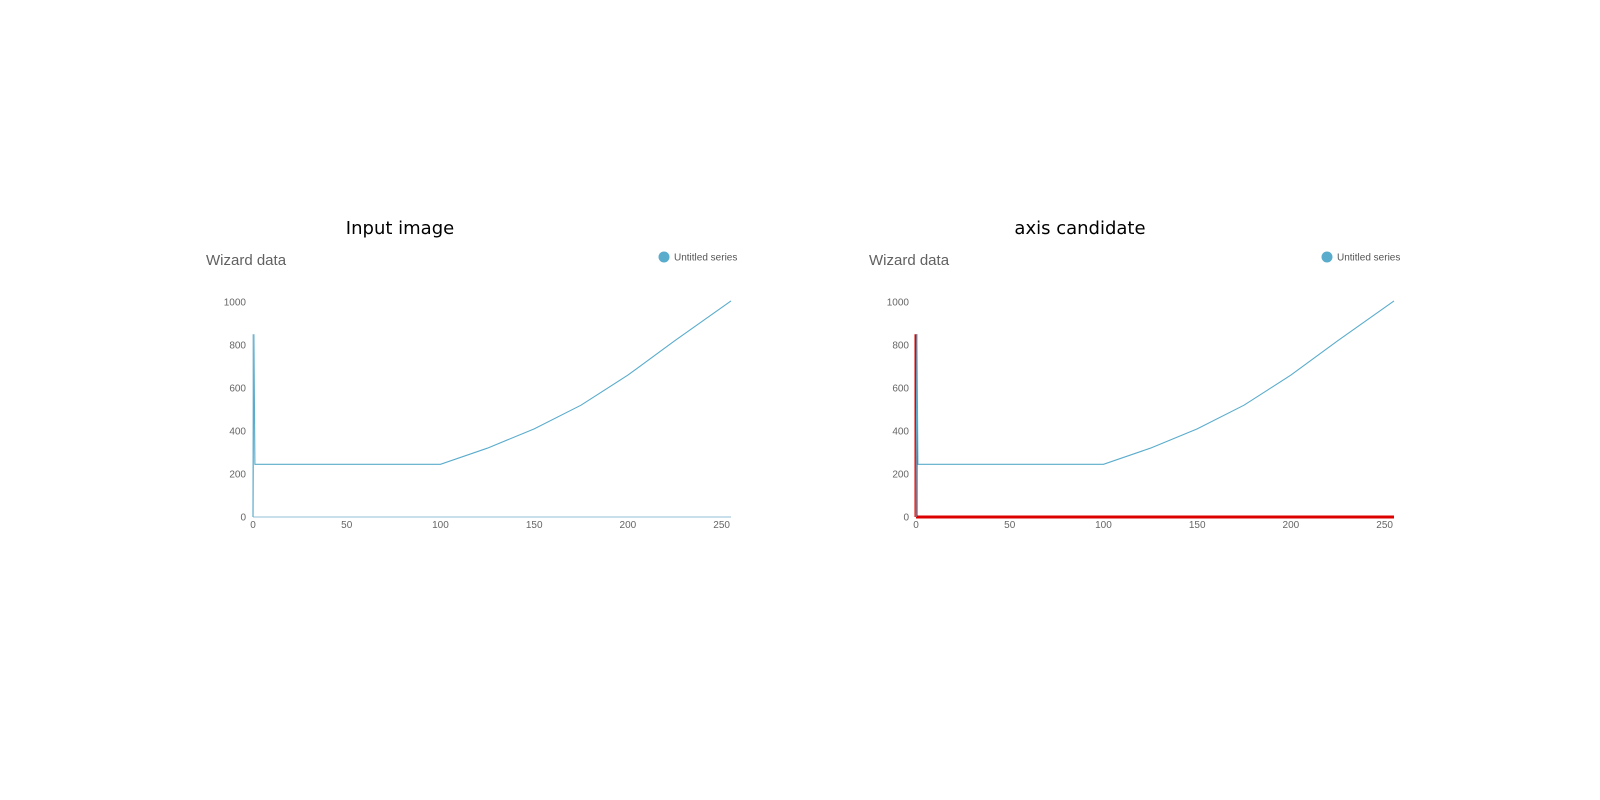 This screenshot has width=1600, height=800. What do you see at coordinates (1080, 228) in the screenshot?
I see `panel-title: axis candidate` at bounding box center [1080, 228].